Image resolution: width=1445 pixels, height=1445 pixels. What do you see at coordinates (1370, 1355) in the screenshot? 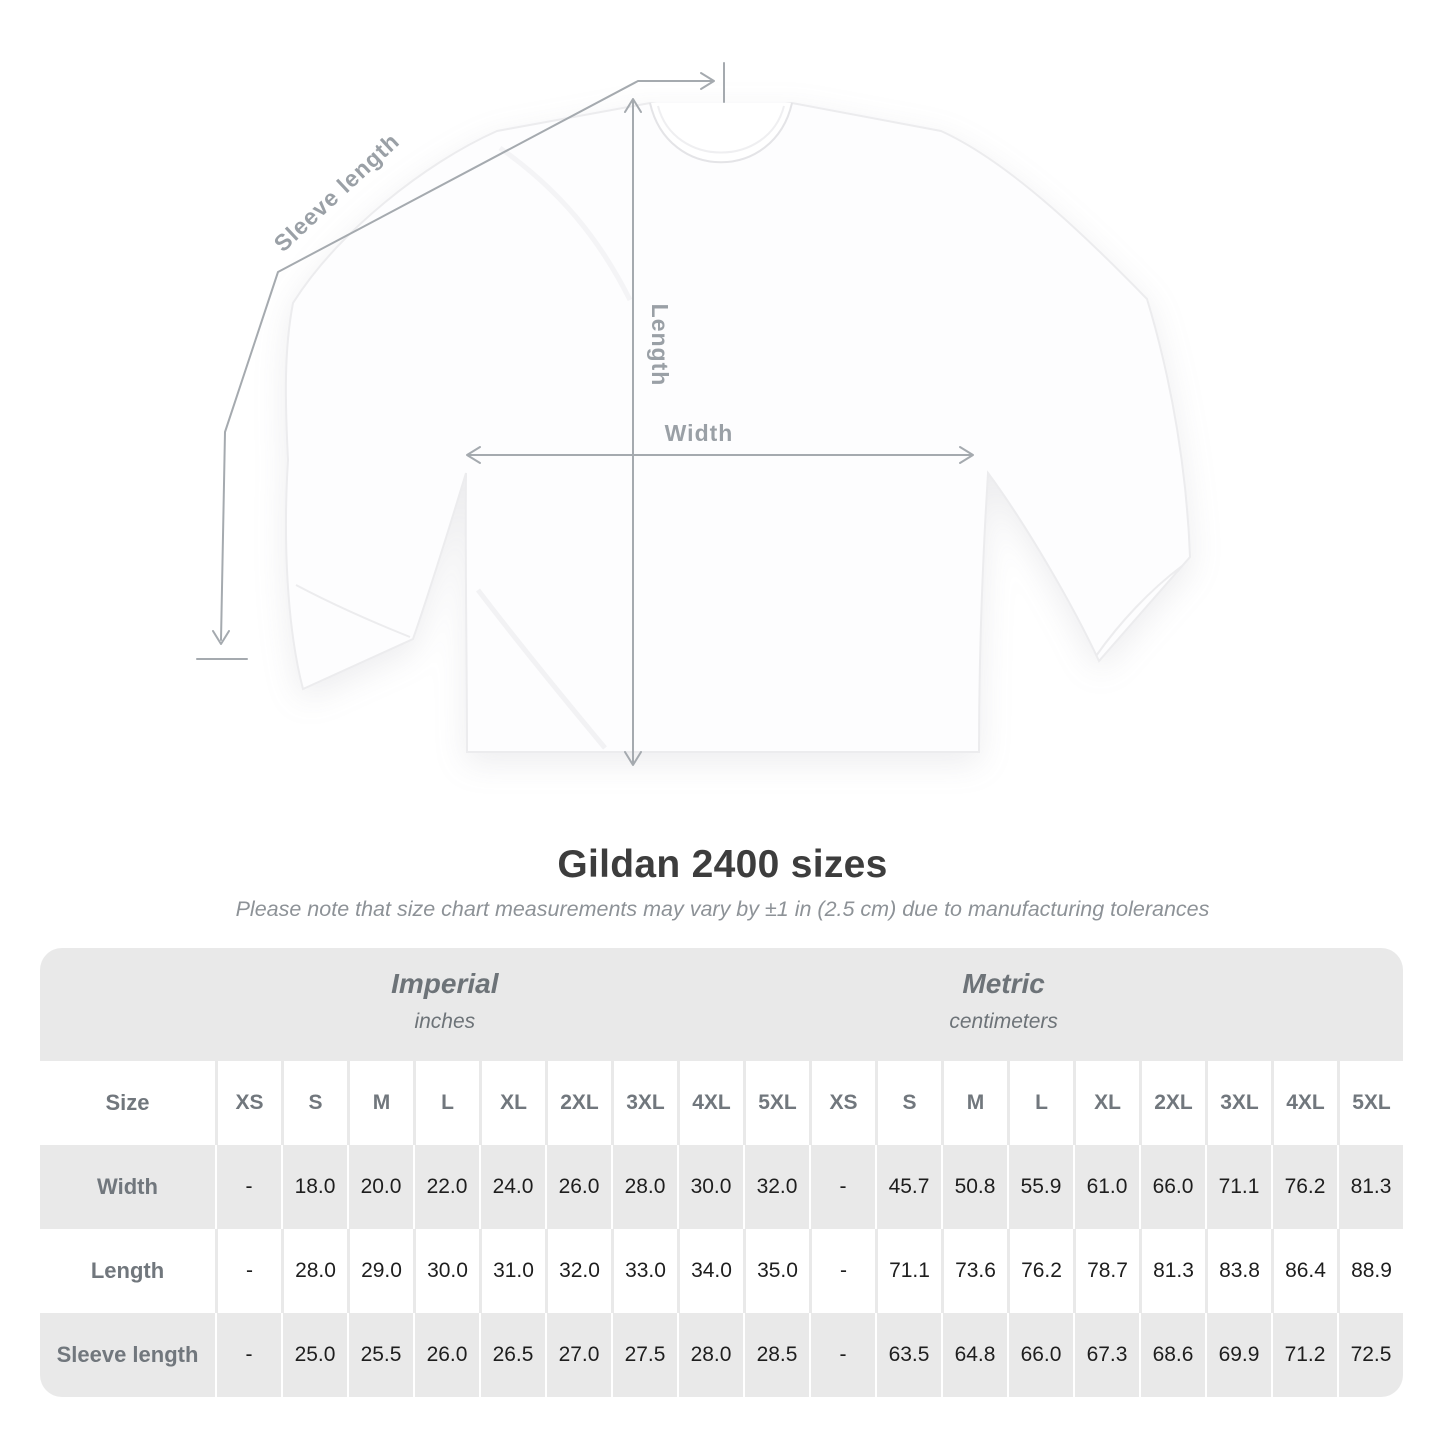
I see `sleeve-length-metric-value: 72.5` at bounding box center [1370, 1355].